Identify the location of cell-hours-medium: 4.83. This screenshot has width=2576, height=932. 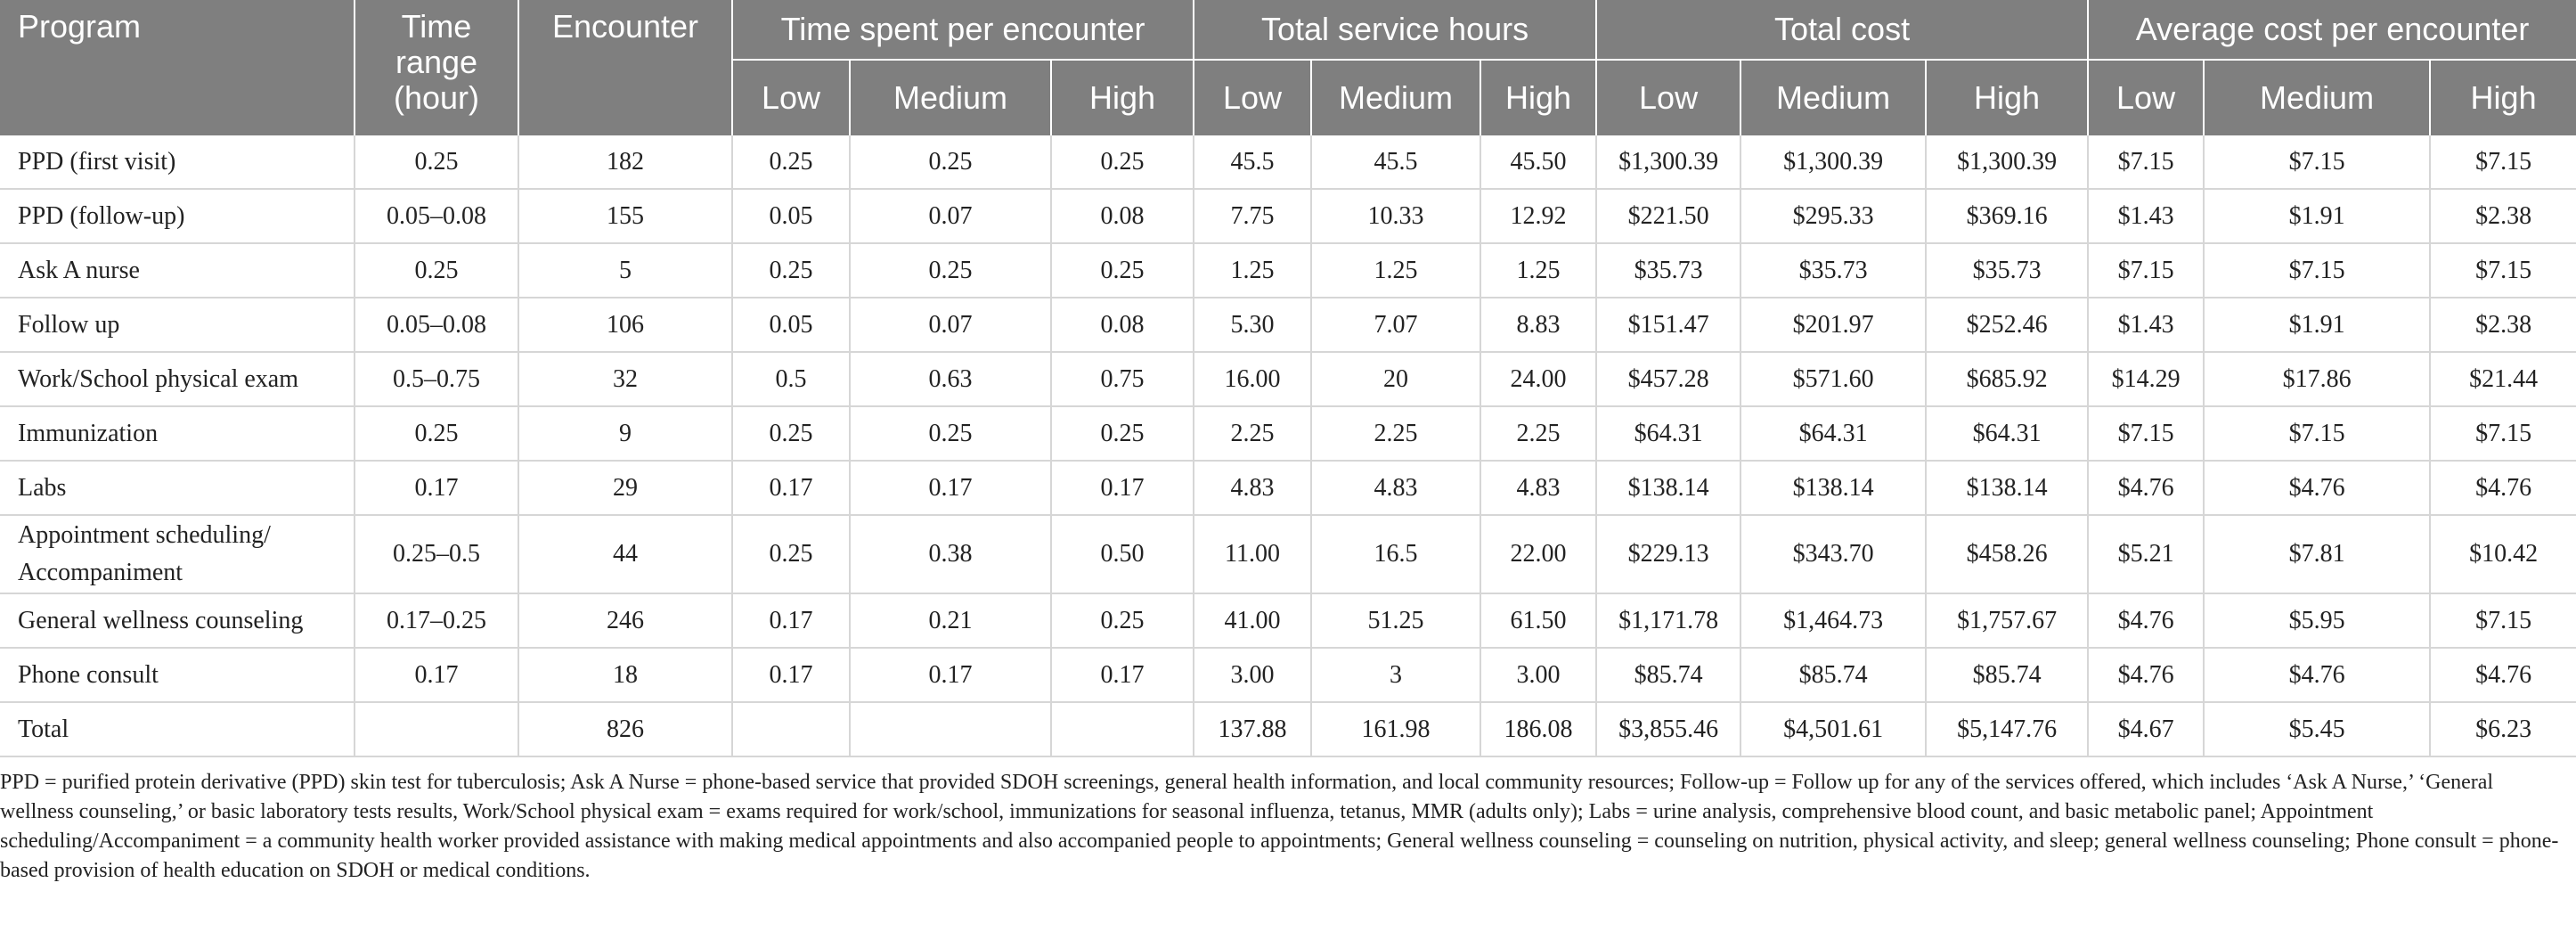
(1397, 488).